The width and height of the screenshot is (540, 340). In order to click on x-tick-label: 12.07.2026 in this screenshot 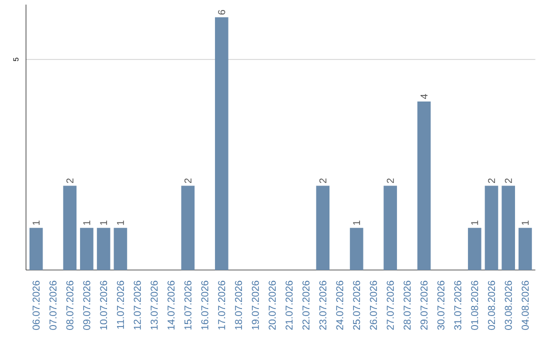, I will do `click(137, 305)`.